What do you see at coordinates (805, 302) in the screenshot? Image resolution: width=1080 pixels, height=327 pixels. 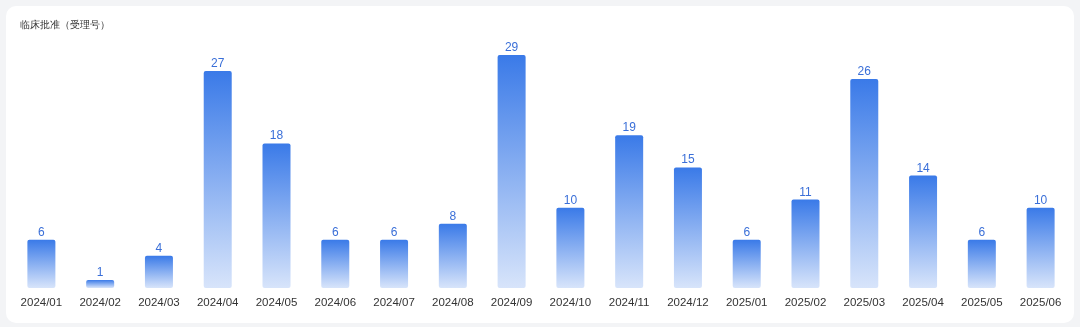 I see `x-tick-label: 2025/02` at bounding box center [805, 302].